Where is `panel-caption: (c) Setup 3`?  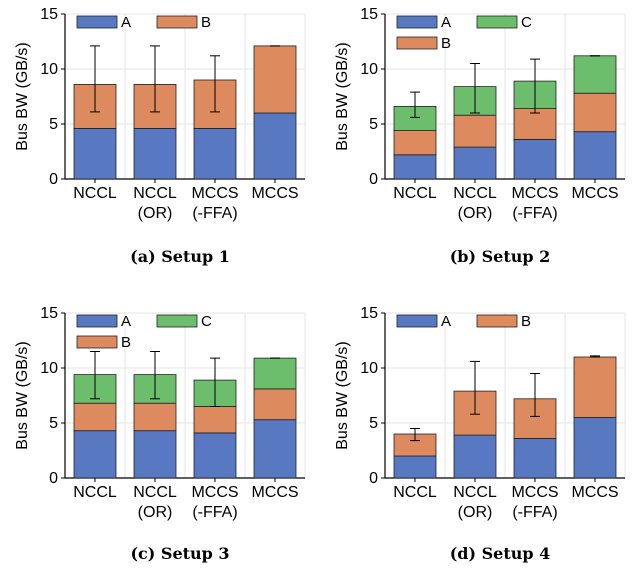
panel-caption: (c) Setup 3 is located at coordinates (179, 553).